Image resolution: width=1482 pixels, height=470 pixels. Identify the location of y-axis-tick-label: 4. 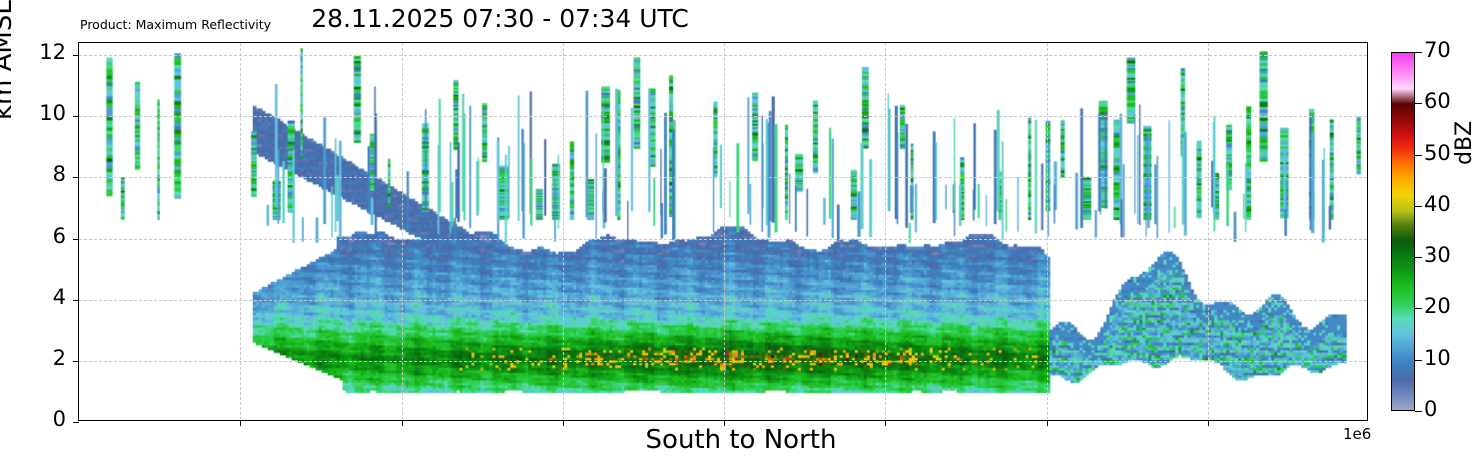
(59, 296).